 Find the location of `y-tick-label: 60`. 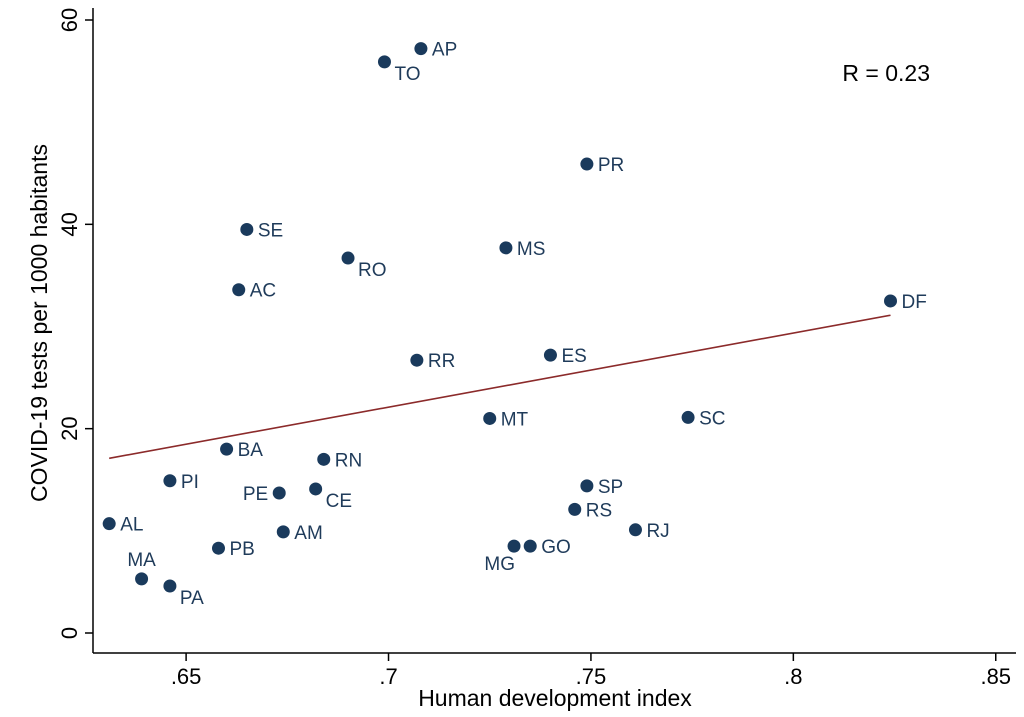

y-tick-label: 60 is located at coordinates (69, 20).